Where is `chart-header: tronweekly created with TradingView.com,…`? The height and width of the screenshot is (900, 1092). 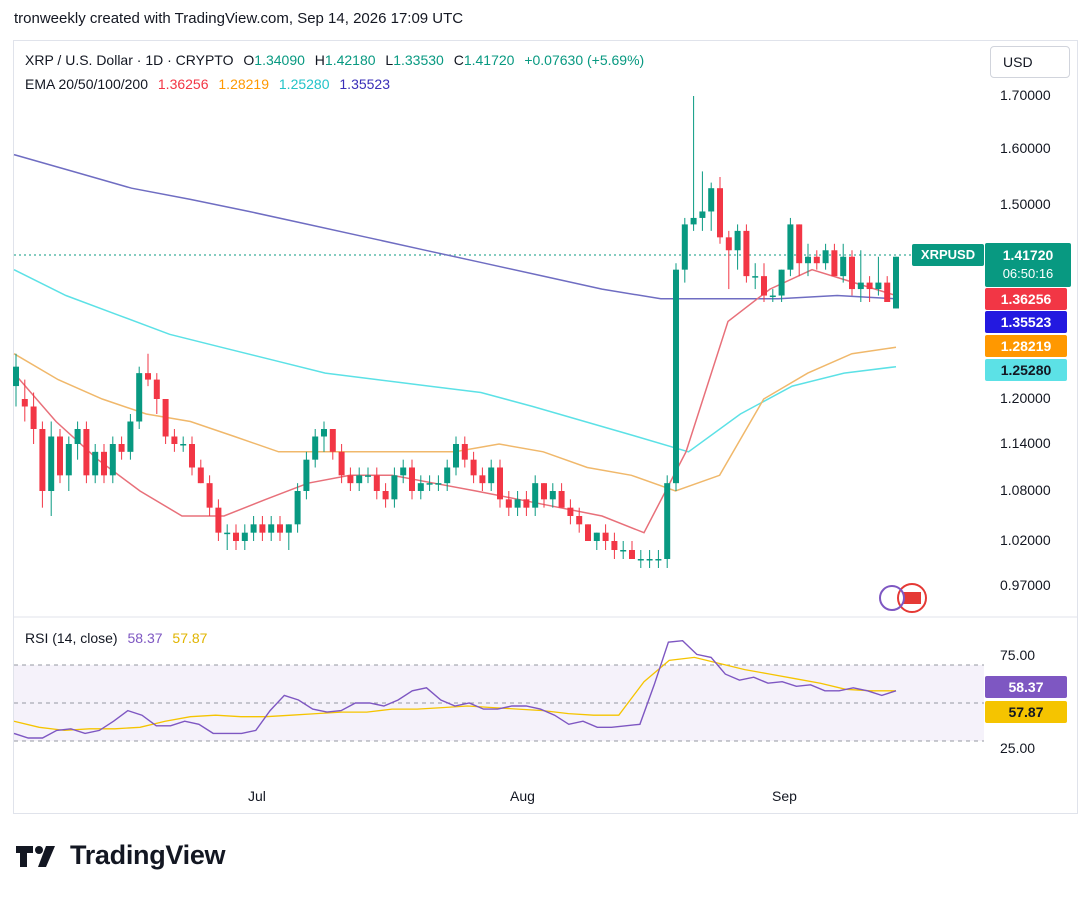 chart-header: tronweekly created with TradingView.com,… is located at coordinates (239, 18).